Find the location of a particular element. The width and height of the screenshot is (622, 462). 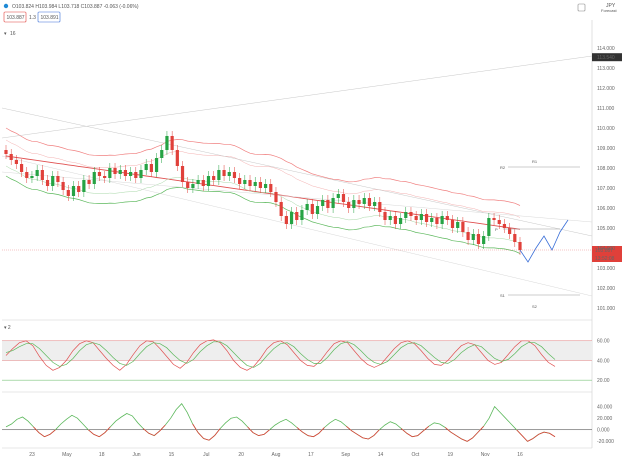

buy-box is located at coordinates (49, 17).